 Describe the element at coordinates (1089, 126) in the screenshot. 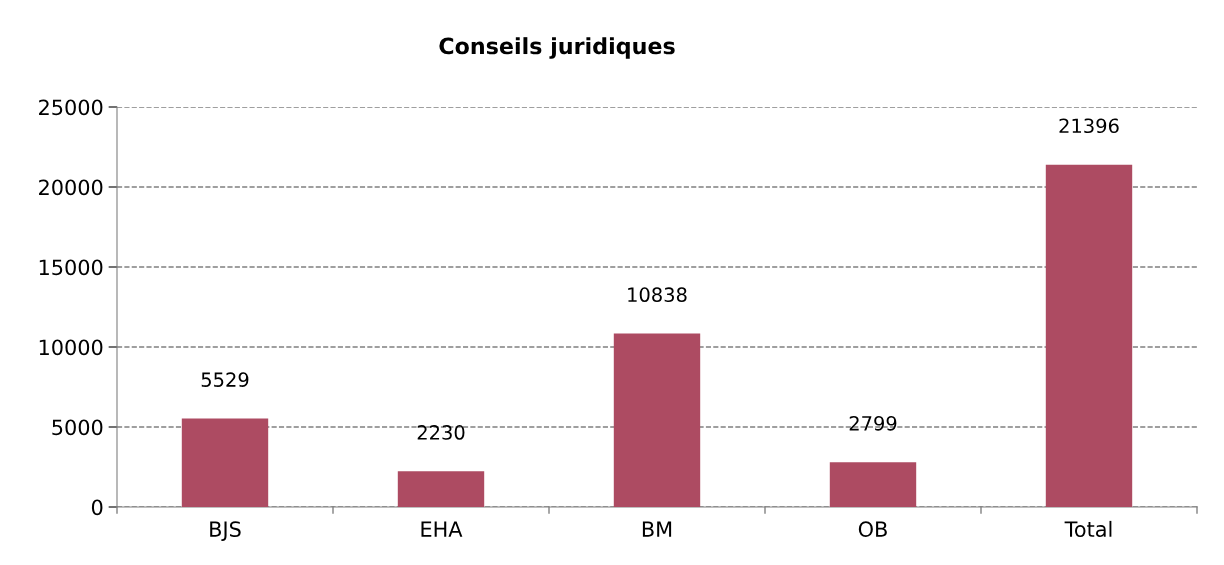

I see `data-label: 21396` at that location.